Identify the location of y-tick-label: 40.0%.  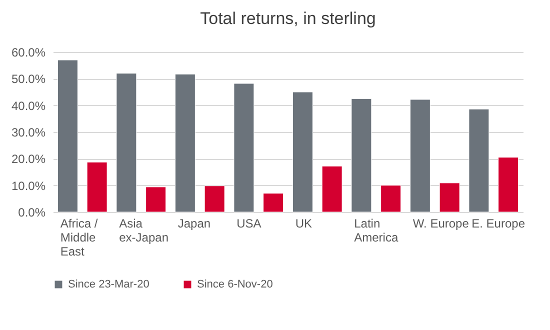
(28, 105).